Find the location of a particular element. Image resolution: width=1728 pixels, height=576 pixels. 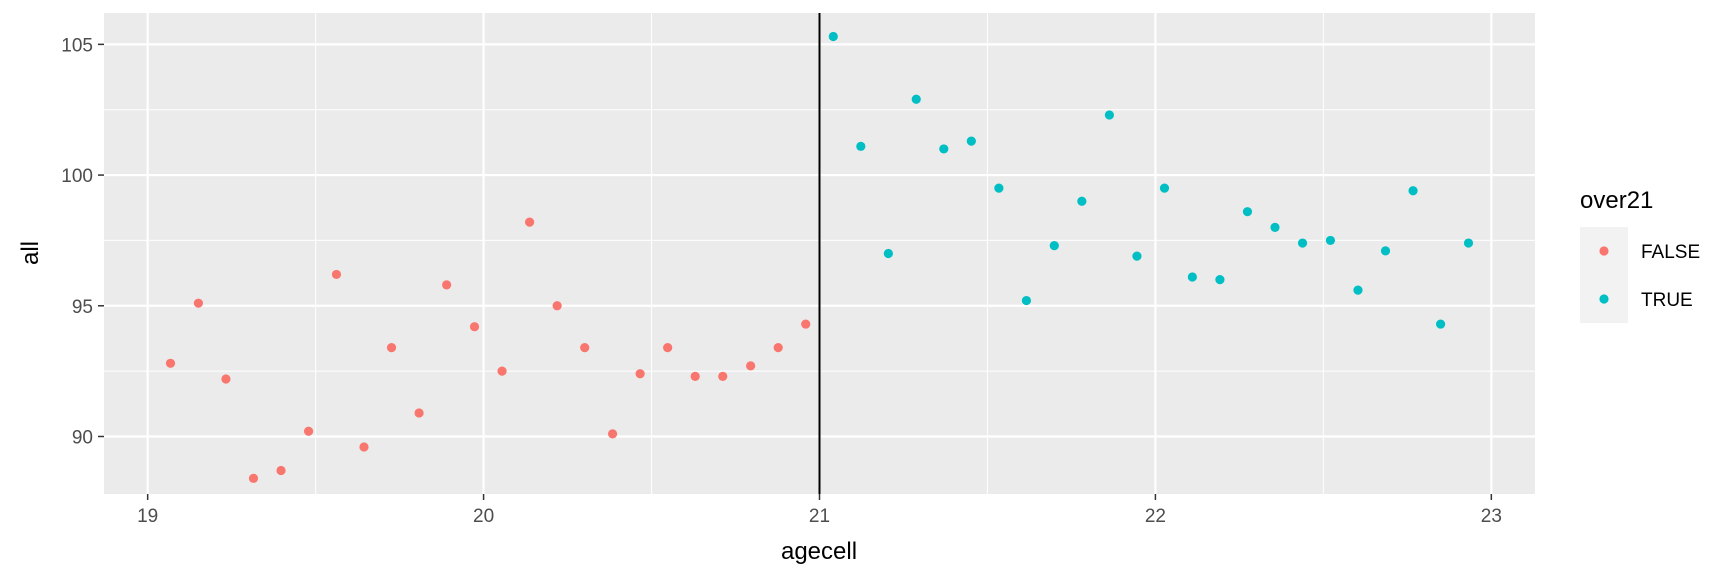

x-tick-label: 21 is located at coordinates (819, 516).